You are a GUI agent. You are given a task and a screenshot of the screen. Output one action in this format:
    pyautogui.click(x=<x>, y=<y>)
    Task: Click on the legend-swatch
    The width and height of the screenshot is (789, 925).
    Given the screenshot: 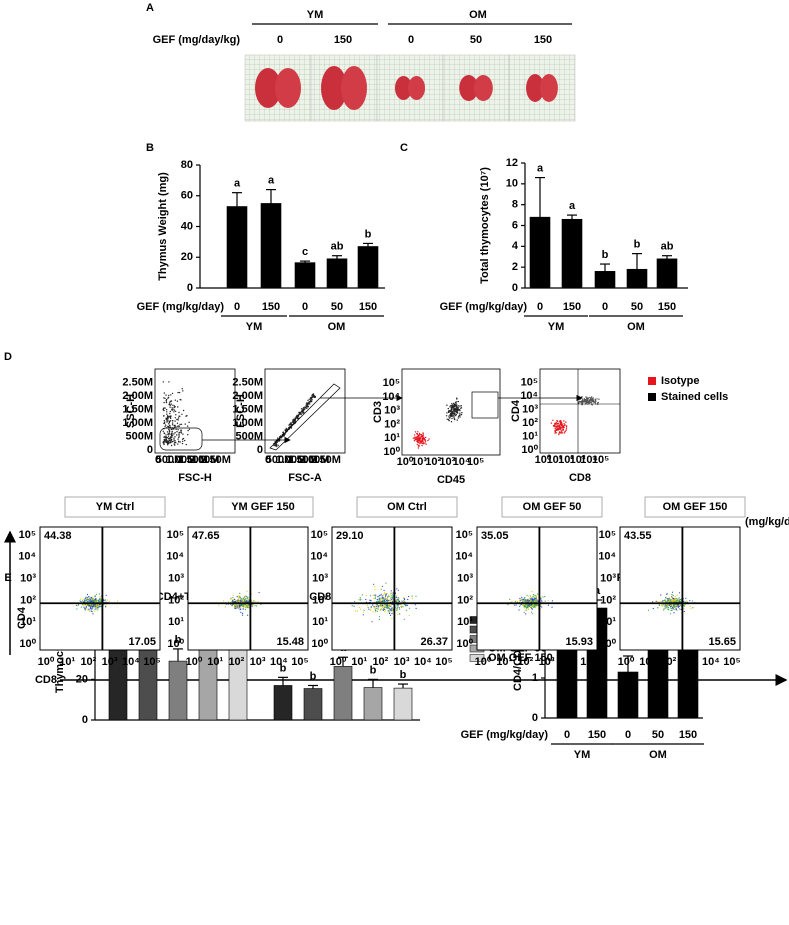 What is the action you would take?
    pyautogui.click(x=652, y=397)
    